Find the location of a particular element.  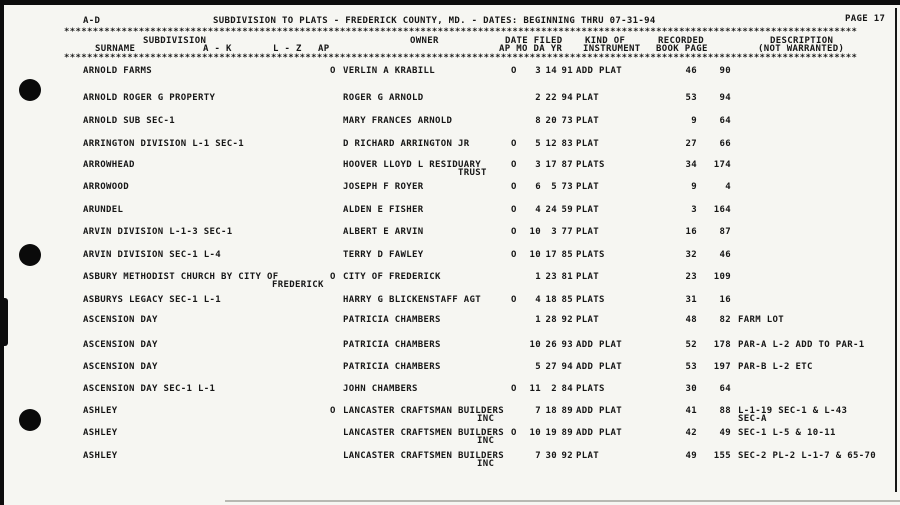

owner-cell: TERRY D FAWLEY is located at coordinates (383, 255).